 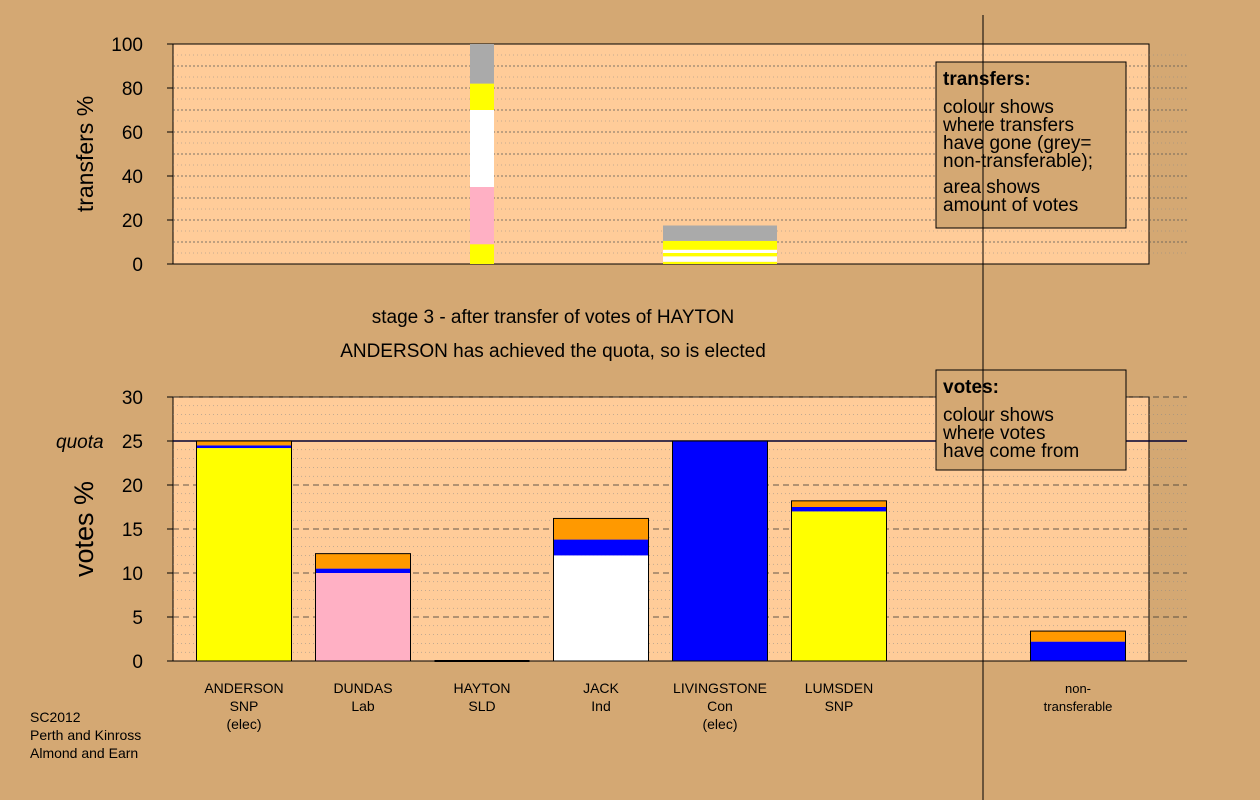 I want to click on candidate-label: Lab, so click(x=363, y=706).